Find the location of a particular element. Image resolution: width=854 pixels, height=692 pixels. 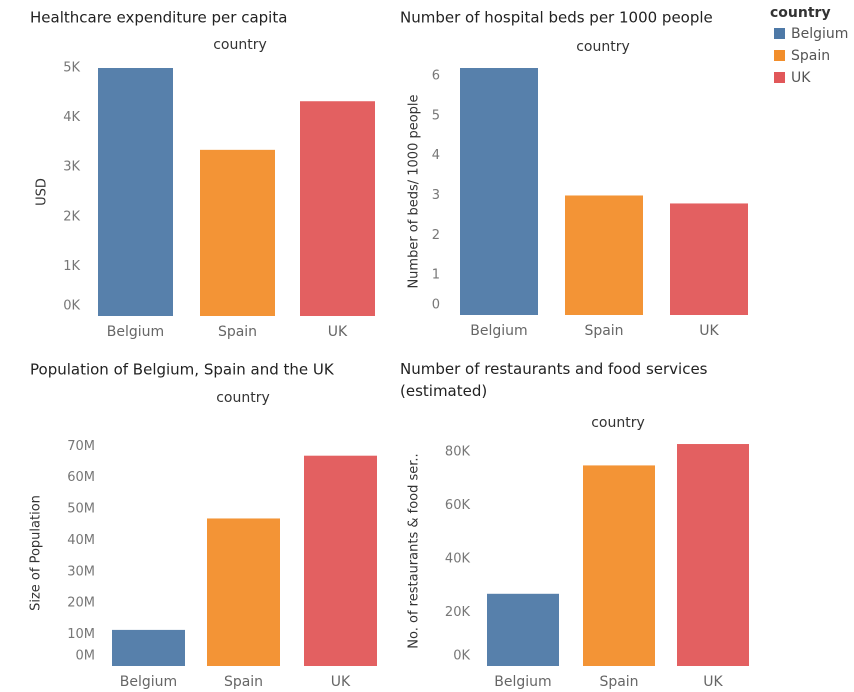

y-tick-label: 5 is located at coordinates (436, 115).